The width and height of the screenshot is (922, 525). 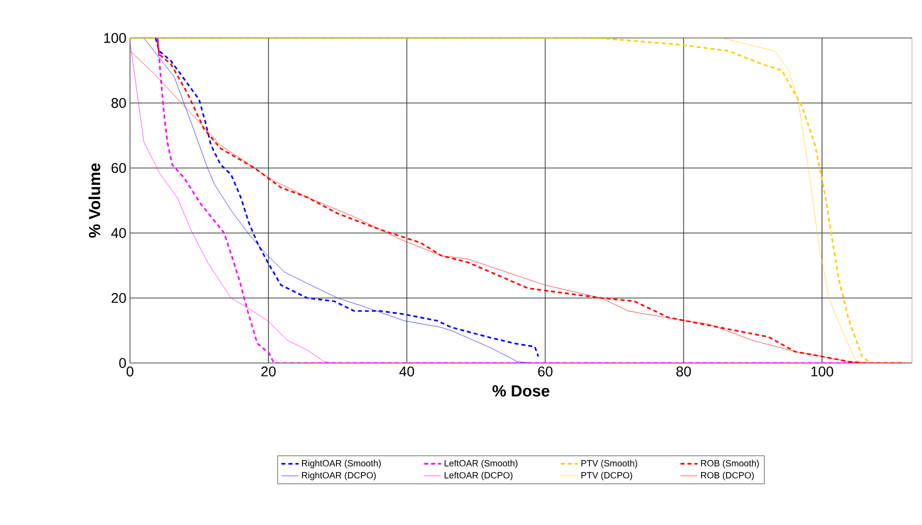 I want to click on x-tick-label: 0, so click(x=130, y=371).